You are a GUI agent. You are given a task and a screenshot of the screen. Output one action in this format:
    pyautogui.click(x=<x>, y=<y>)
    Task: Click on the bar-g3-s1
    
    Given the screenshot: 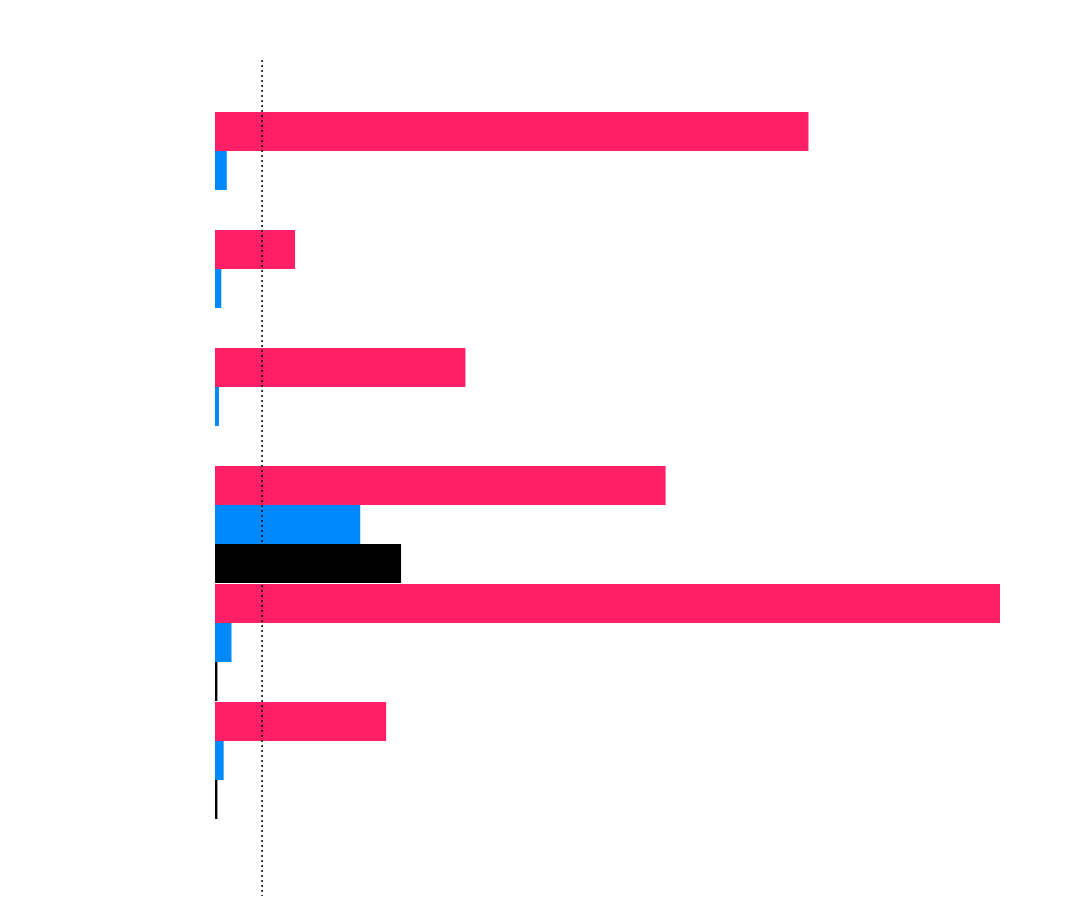 What is the action you would take?
    pyautogui.click(x=340, y=367)
    